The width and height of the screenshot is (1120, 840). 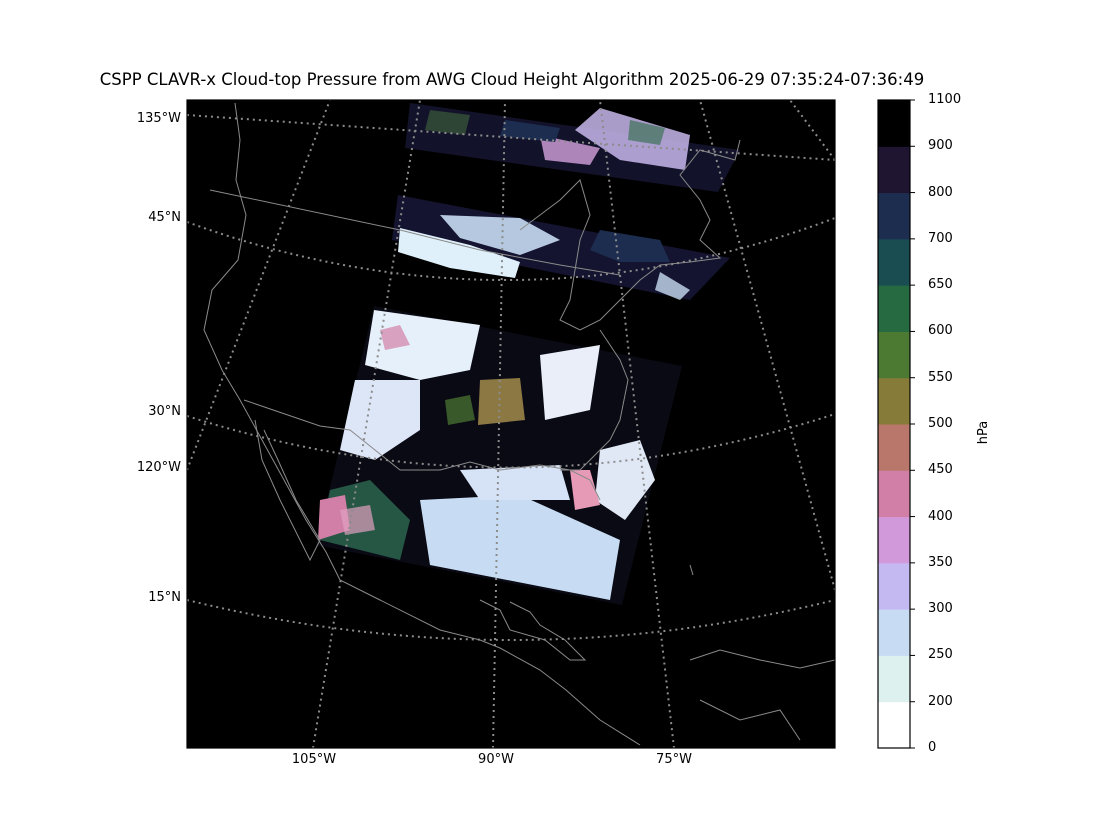 What do you see at coordinates (940, 423) in the screenshot?
I see `colorbar-tick-label: 500` at bounding box center [940, 423].